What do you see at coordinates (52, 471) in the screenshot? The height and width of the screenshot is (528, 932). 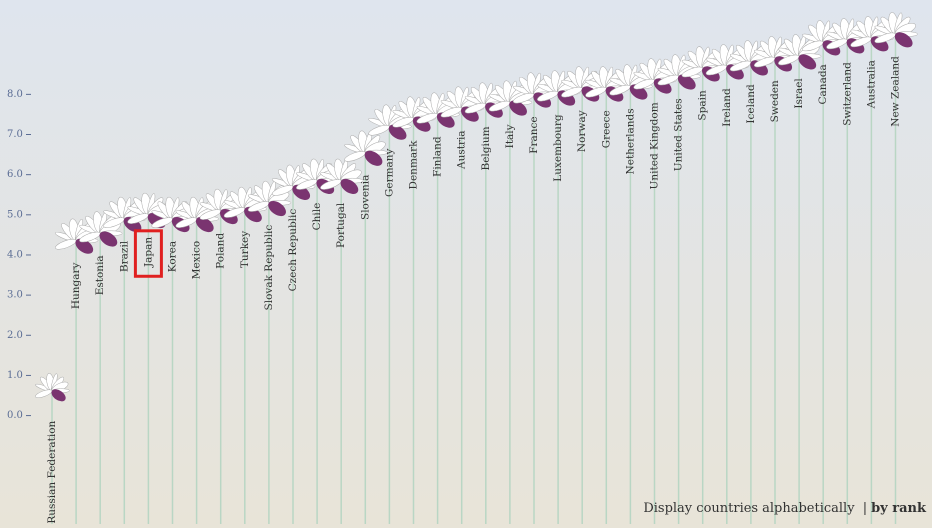 I see `country-label: Russian Federation` at bounding box center [52, 471].